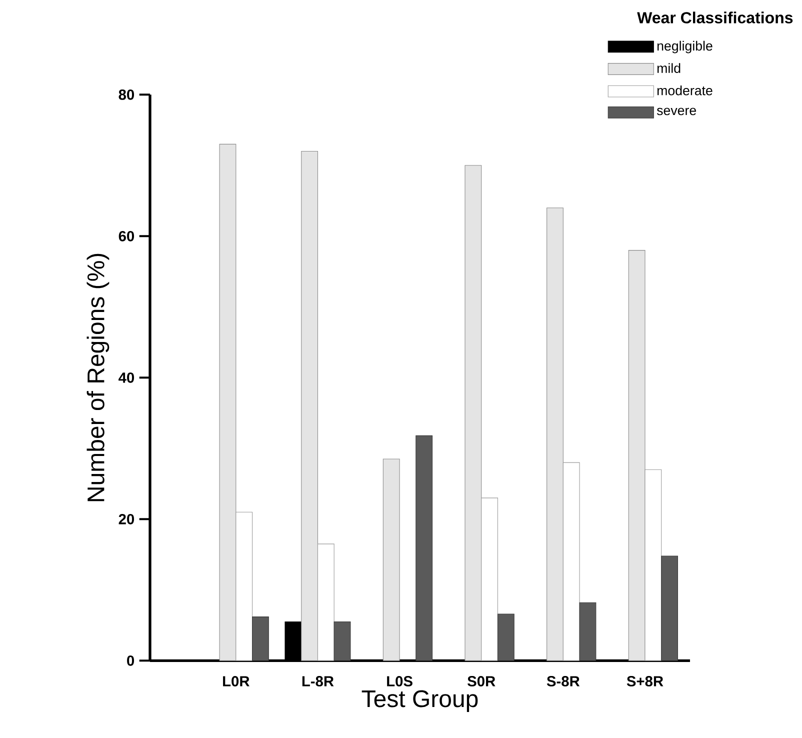  Describe the element at coordinates (126, 519) in the screenshot. I see `y-tick-label: 20` at that location.